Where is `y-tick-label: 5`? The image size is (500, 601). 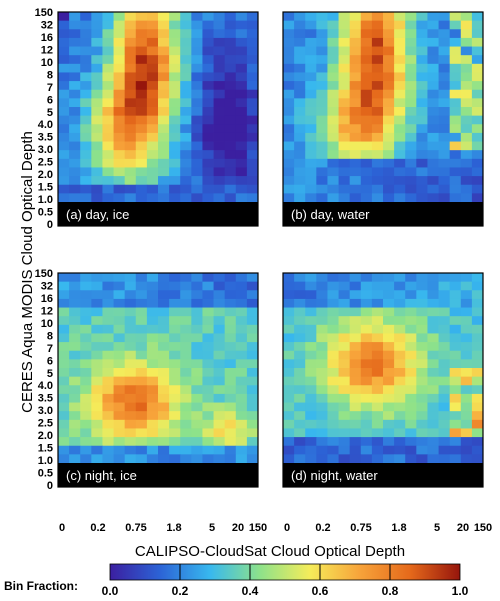 y-tick-label: 5 is located at coordinates (50, 113).